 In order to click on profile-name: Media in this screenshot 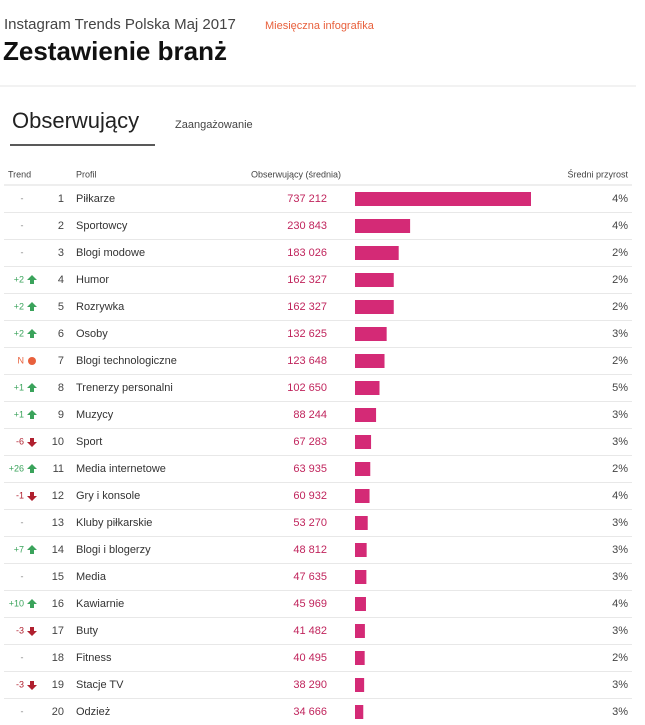, I will do `click(91, 577)`.